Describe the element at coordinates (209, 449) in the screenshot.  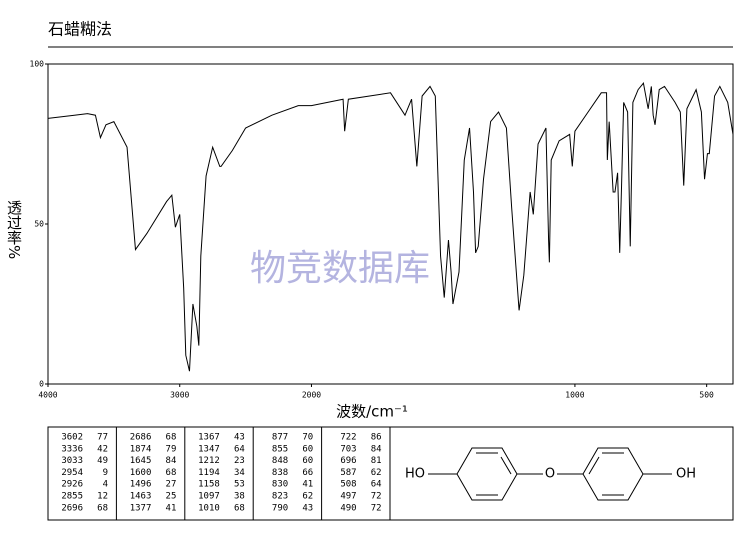
I see `peak-wavenumber: 1347` at that location.